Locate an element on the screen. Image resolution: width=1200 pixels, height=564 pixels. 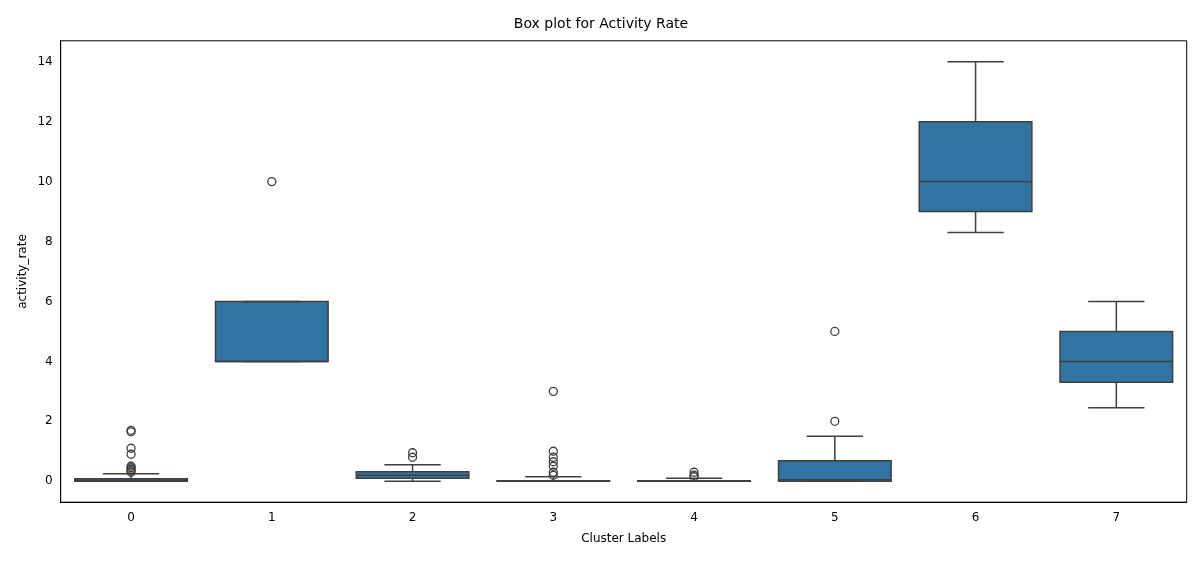
x-tick-label: 2 is located at coordinates (412, 516).